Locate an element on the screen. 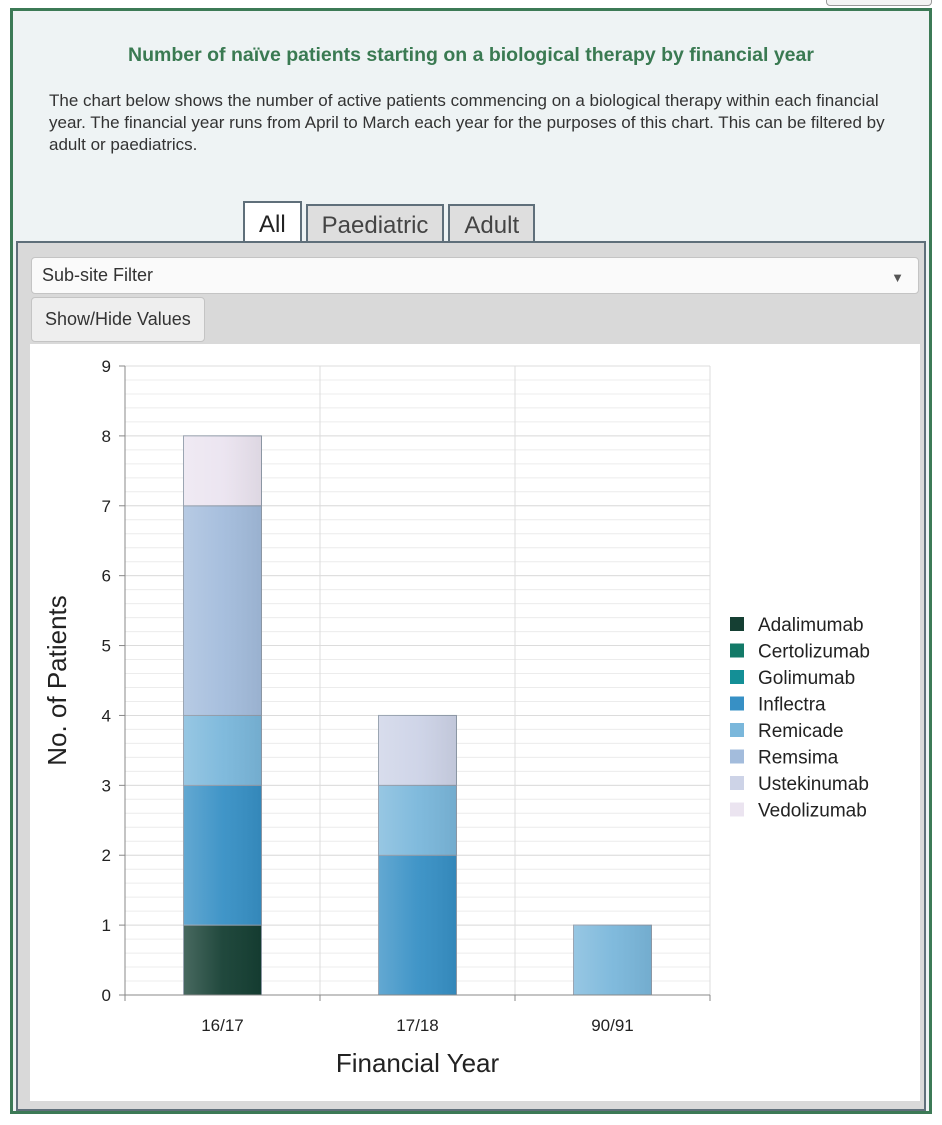 This screenshot has width=942, height=1125. y-tick-label: 6 is located at coordinates (106, 576).